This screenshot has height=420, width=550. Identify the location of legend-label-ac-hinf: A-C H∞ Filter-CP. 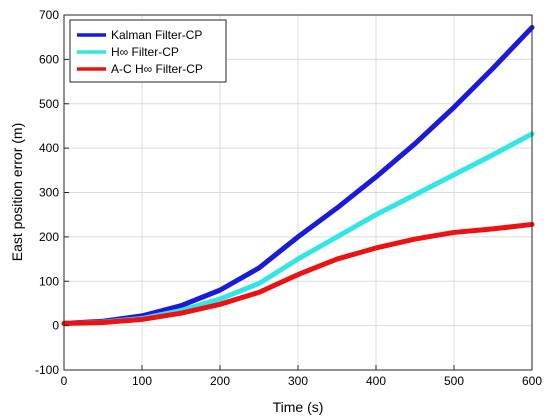
(157, 69).